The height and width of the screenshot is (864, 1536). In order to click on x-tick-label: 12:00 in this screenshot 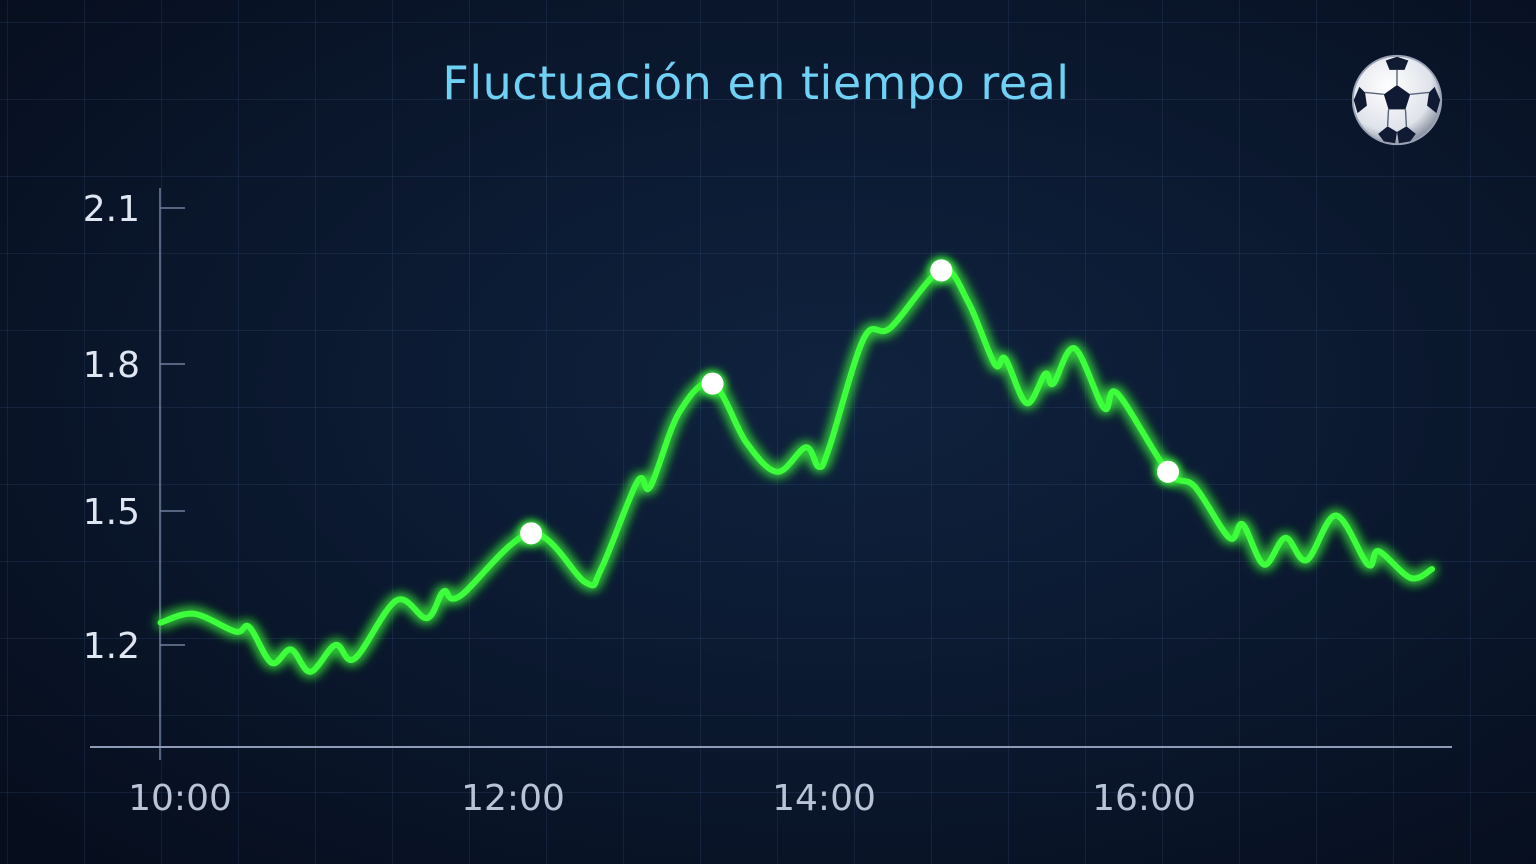, I will do `click(513, 798)`.